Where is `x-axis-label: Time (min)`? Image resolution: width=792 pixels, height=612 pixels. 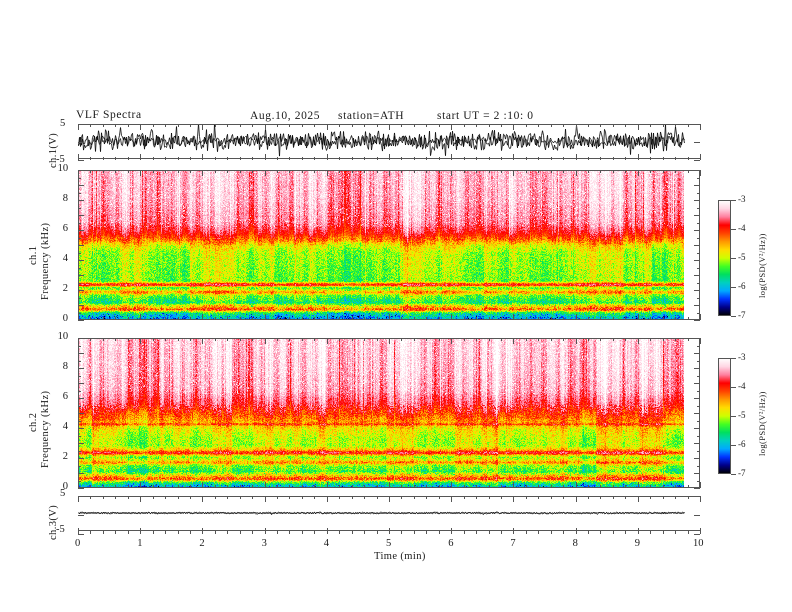 x-axis-label: Time (min) is located at coordinates (400, 556).